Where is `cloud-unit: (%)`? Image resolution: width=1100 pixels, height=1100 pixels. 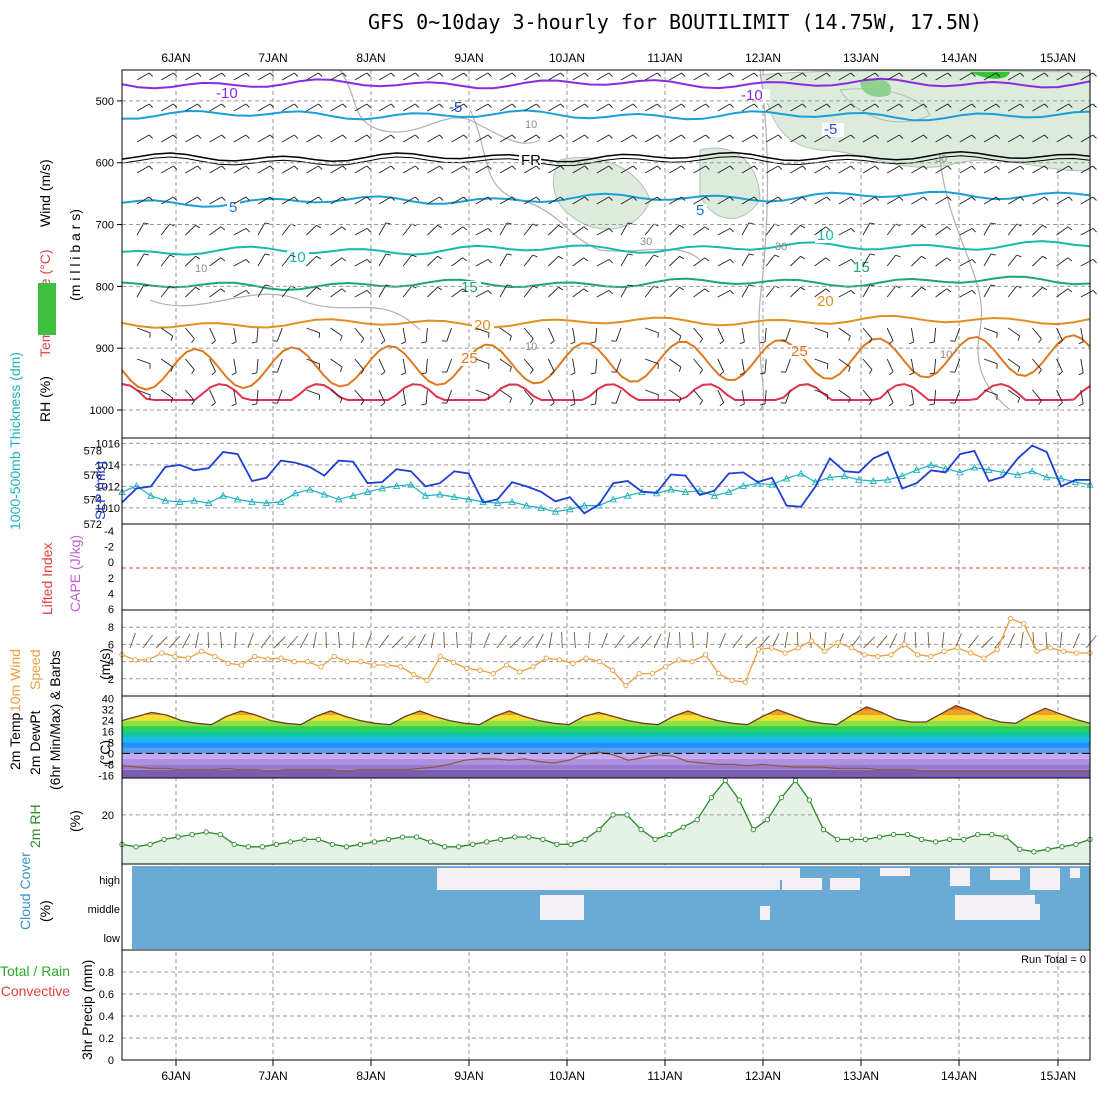
cloud-unit: (%) is located at coordinates (45, 911).